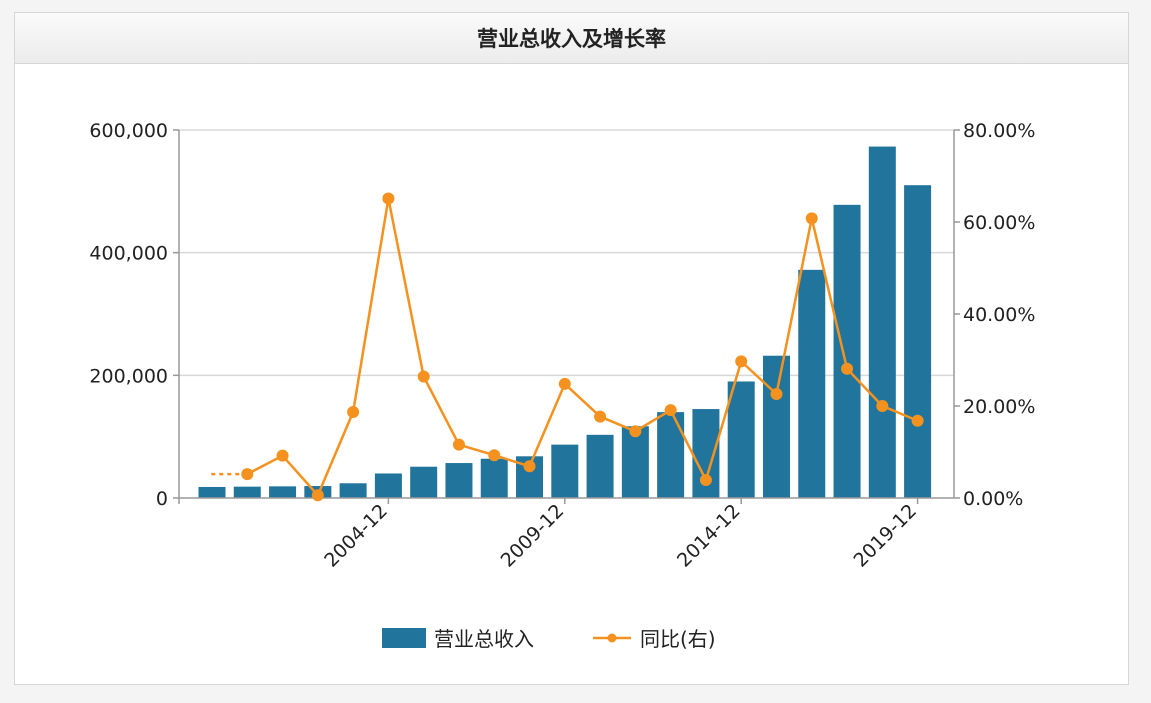 This screenshot has height=703, width=1151. I want to click on left-tick-label: 600,000, so click(128, 131).